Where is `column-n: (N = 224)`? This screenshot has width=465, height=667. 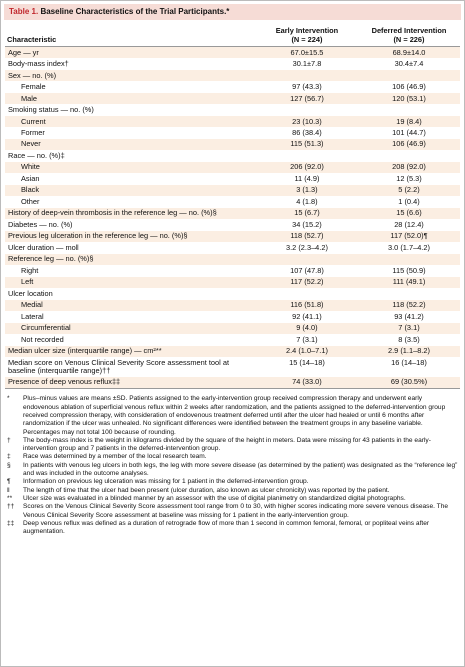
column-n: (N = 224) is located at coordinates (307, 39).